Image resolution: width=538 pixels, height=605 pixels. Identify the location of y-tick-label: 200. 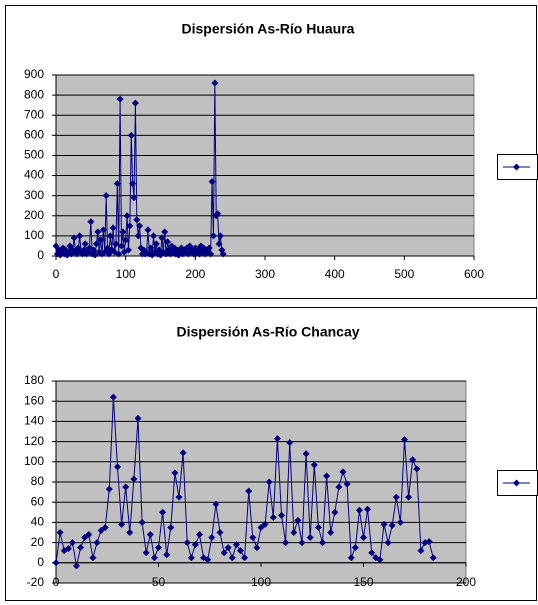
(34, 215).